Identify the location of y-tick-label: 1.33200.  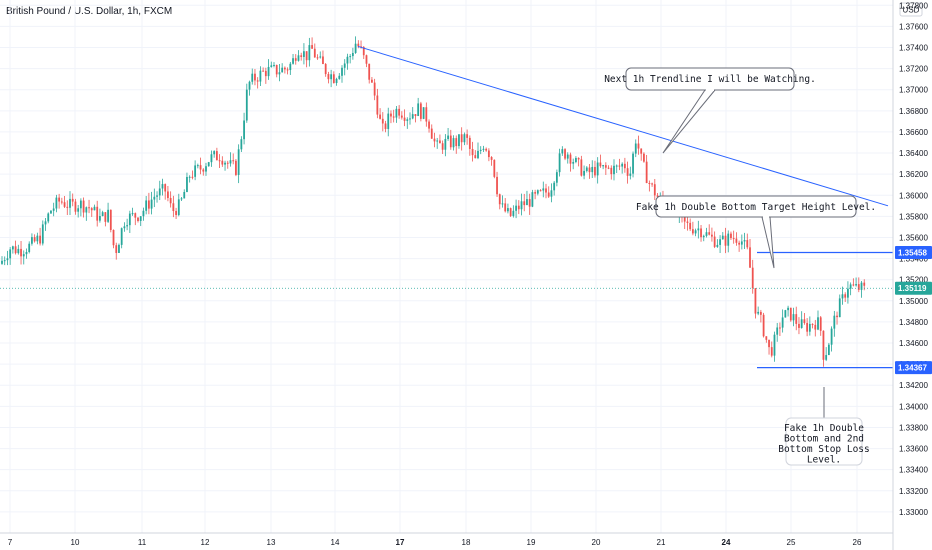
(913, 491).